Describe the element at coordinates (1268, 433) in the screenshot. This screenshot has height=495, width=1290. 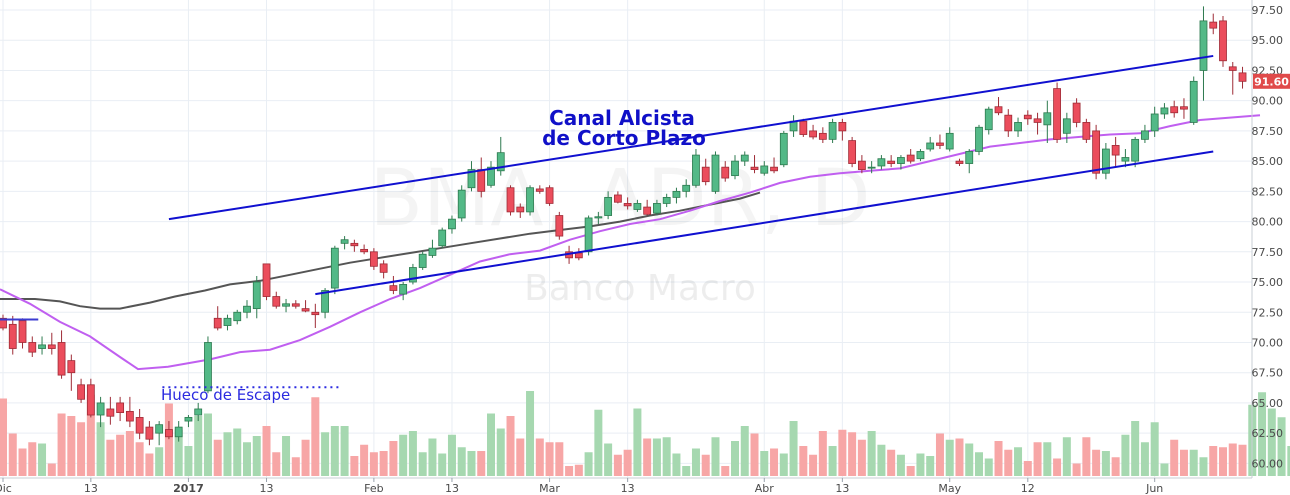
I see `price-tick-label: 62.50` at that location.